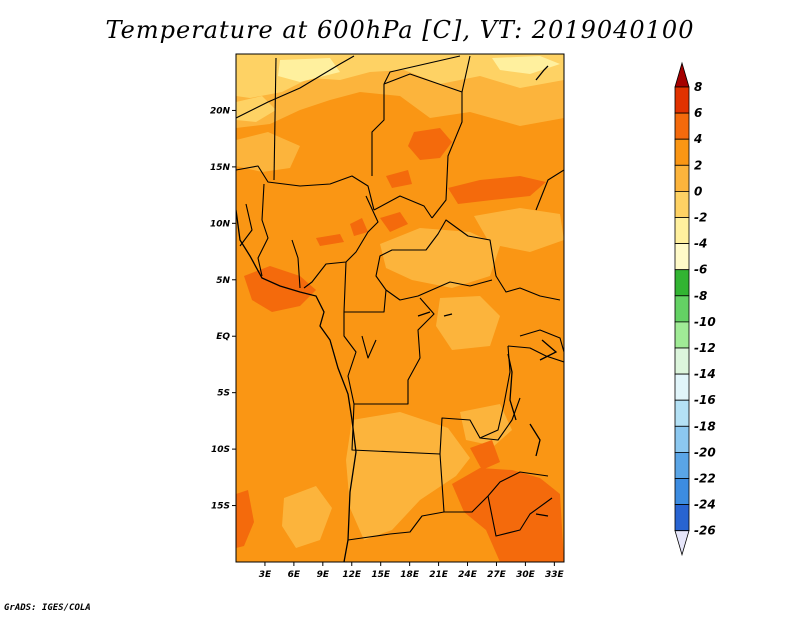 The width and height of the screenshot is (800, 622). Describe the element at coordinates (698, 113) in the screenshot. I see `colorbar-label: 6` at that location.